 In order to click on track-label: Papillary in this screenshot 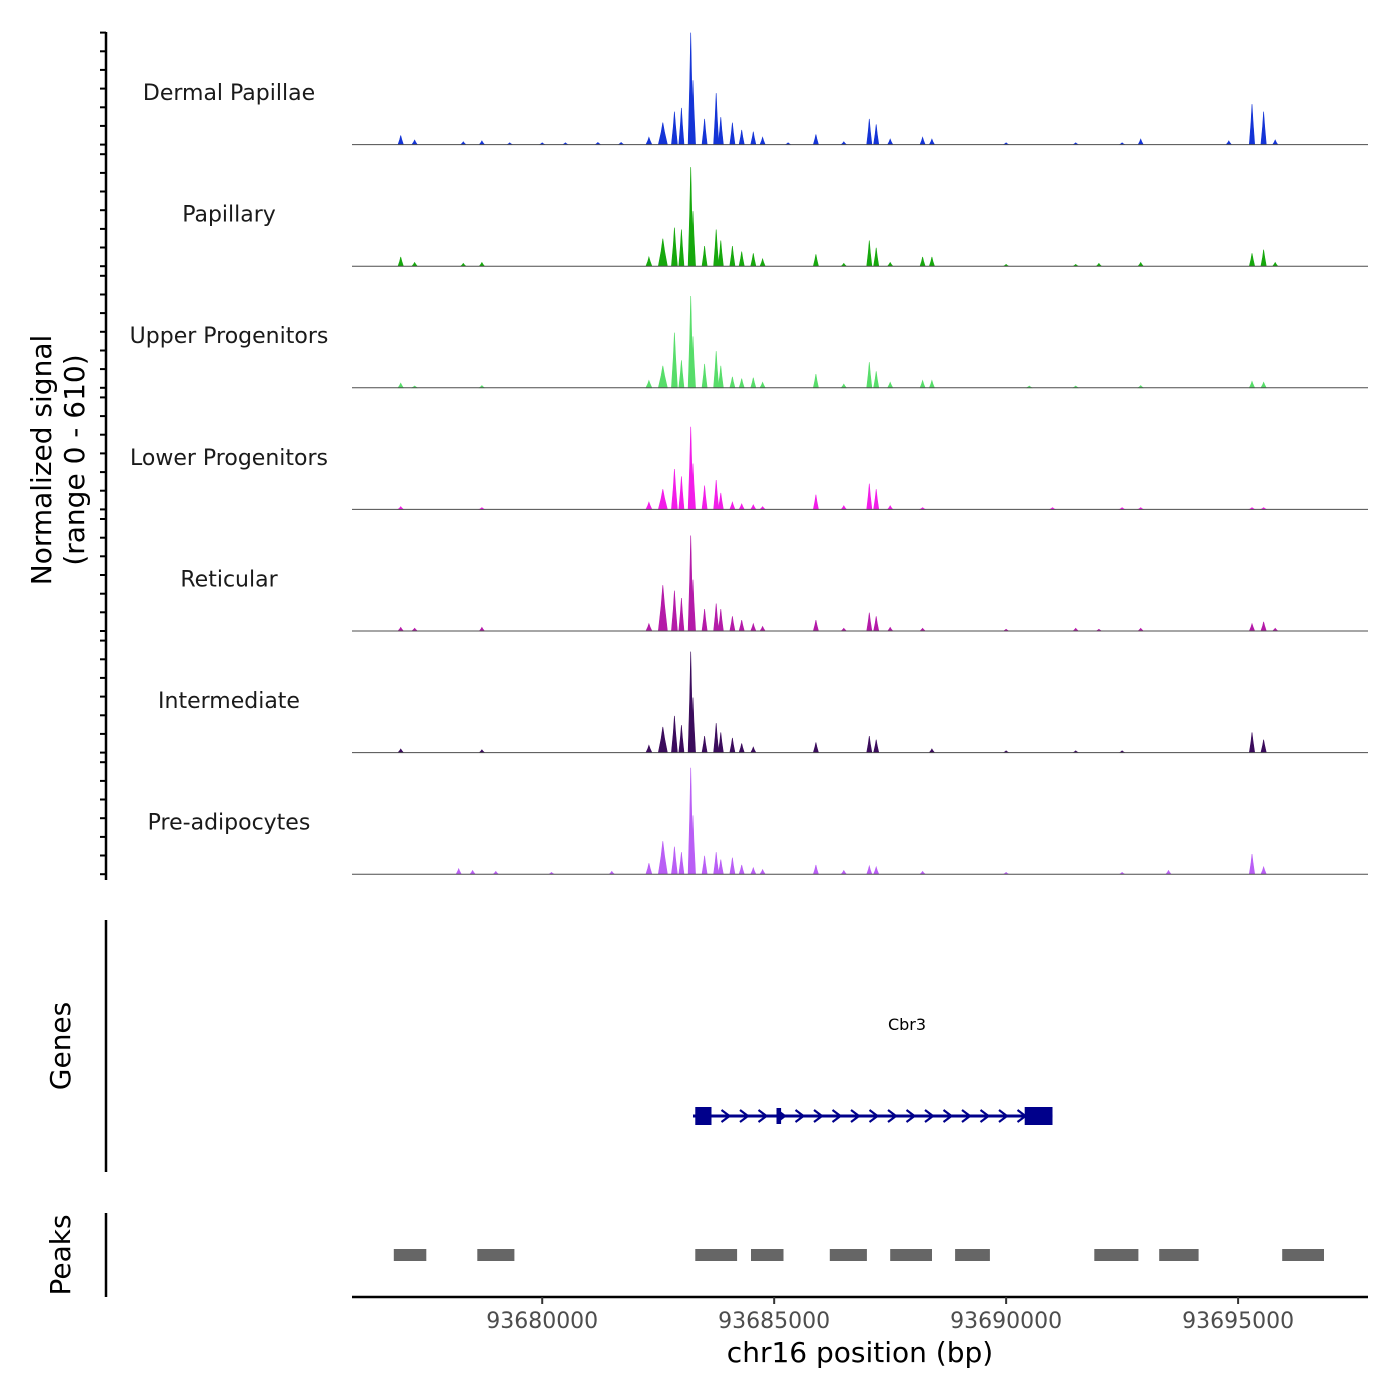, I will do `click(229, 215)`.